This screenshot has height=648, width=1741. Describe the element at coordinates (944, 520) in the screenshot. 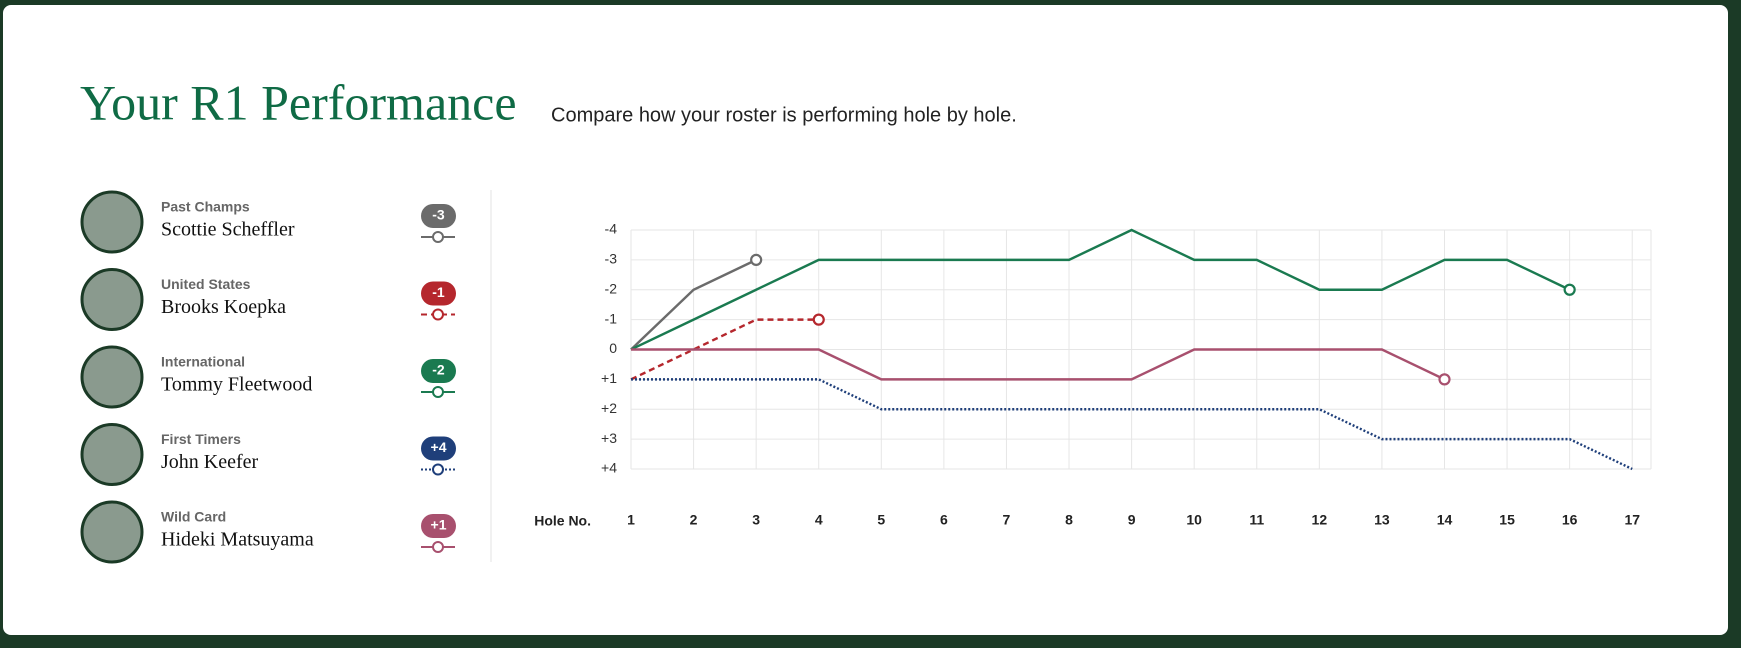

I see `x-tick-label: 6` at that location.